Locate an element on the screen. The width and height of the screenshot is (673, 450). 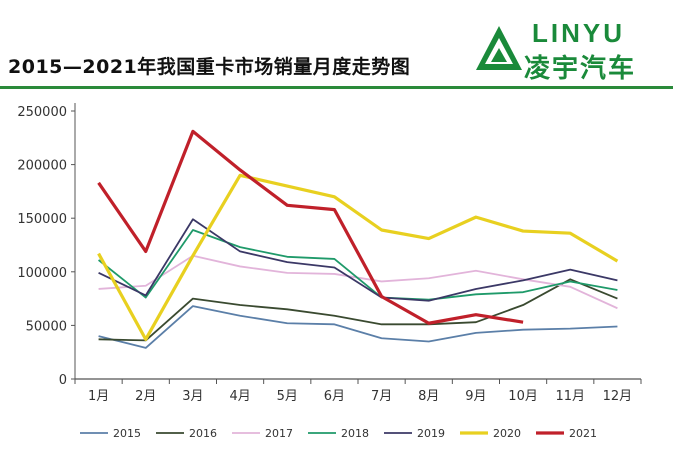
legend-label-2020: 2020 is located at coordinates (507, 433).